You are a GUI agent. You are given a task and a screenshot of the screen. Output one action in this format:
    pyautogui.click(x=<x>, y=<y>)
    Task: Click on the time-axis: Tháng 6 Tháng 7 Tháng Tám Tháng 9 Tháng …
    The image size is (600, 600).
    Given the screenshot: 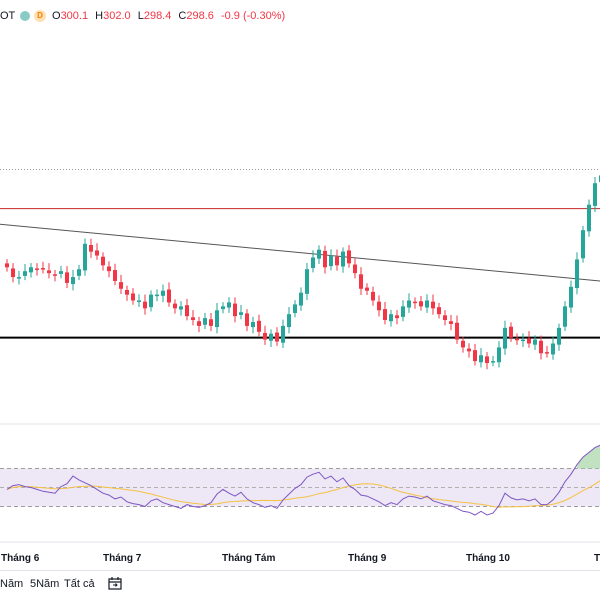 What is the action you would take?
    pyautogui.click(x=300, y=552)
    